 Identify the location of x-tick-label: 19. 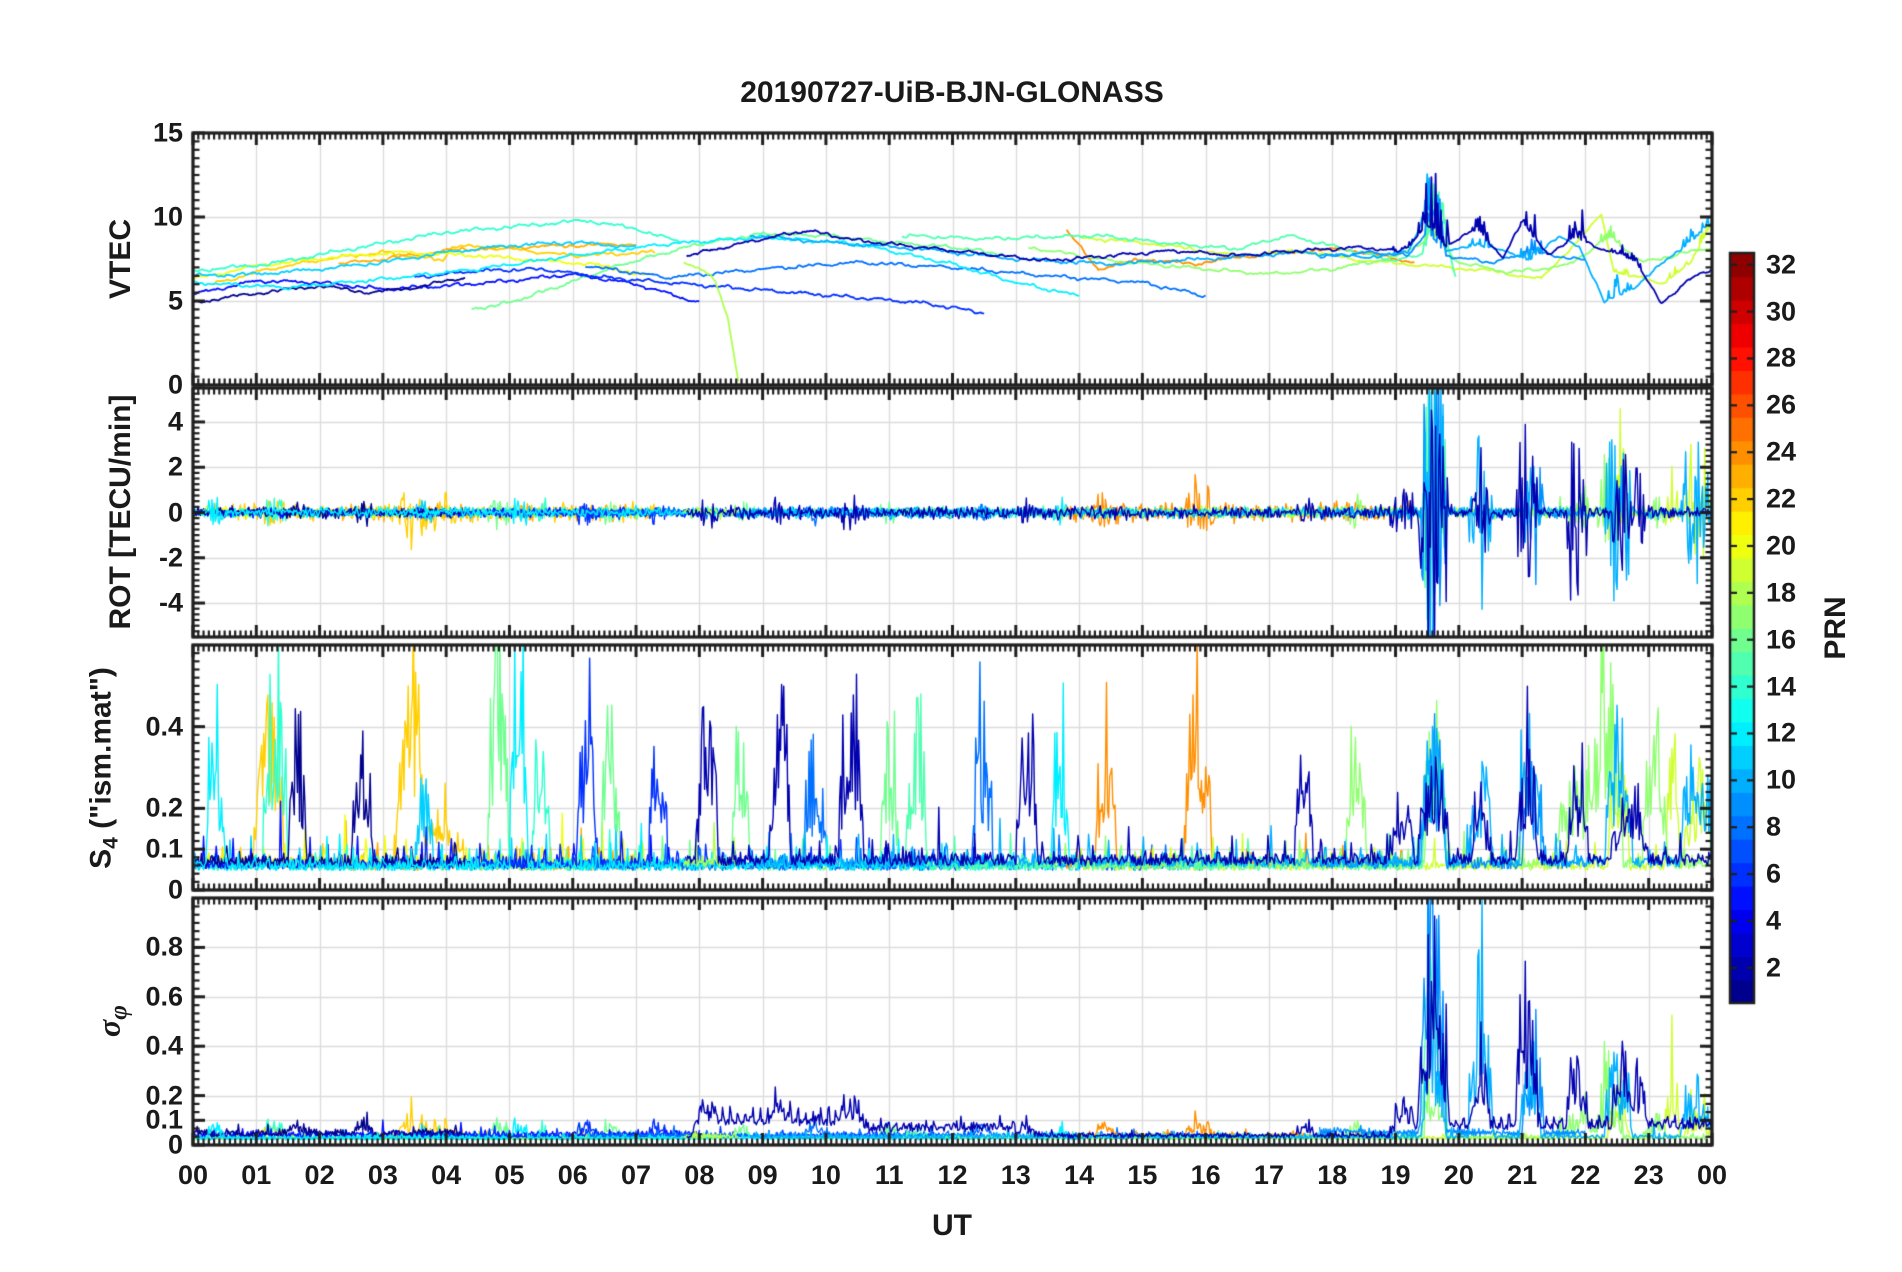
(1395, 1175).